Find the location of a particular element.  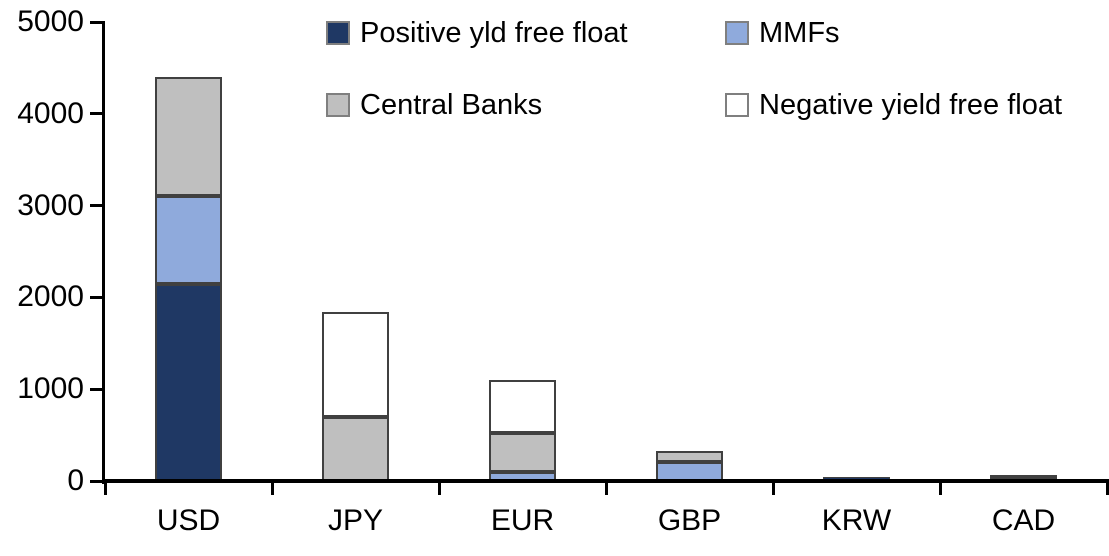

bar-segment-usd-series1 is located at coordinates (188, 240).